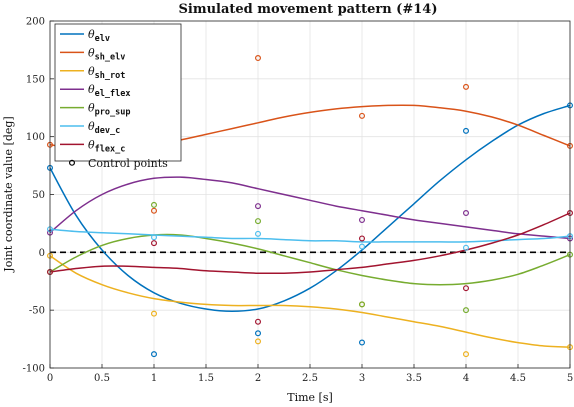  Describe the element at coordinates (35, 137) in the screenshot. I see `y-tick-label: 100` at that location.